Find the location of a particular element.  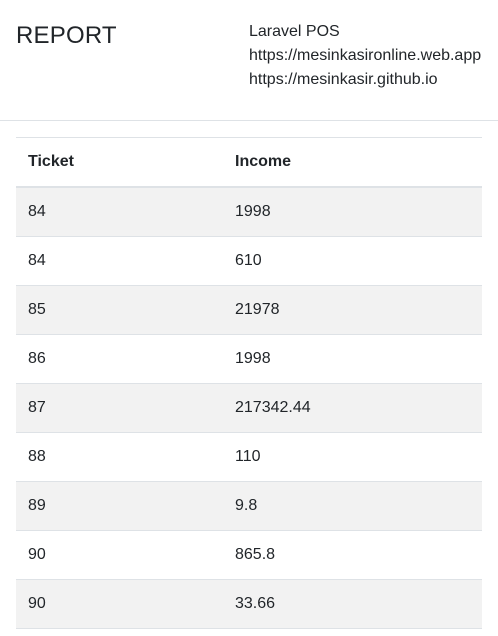

table-row: 85 21978 is located at coordinates (249, 310).